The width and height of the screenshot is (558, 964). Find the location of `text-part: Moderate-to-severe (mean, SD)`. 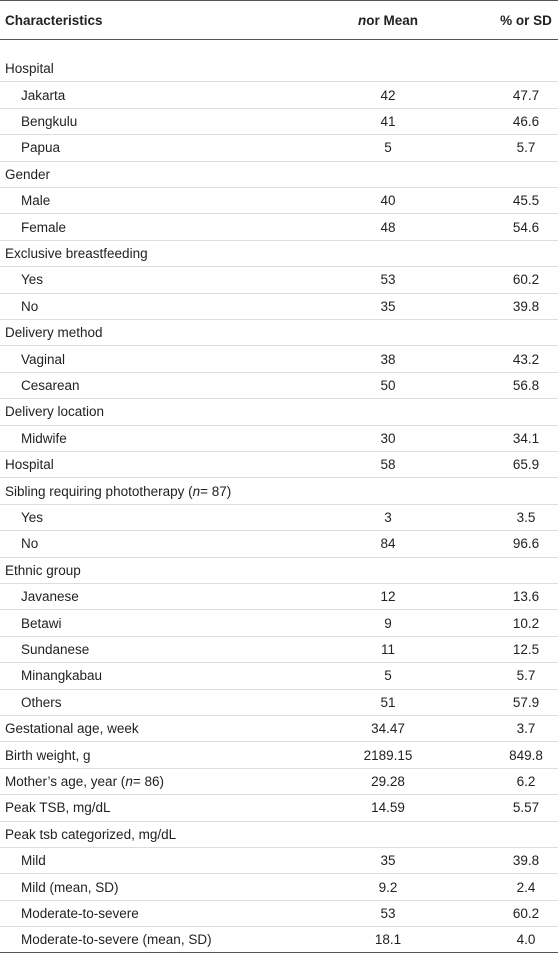

text-part: Moderate-to-severe (mean, SD) is located at coordinates (116, 939).